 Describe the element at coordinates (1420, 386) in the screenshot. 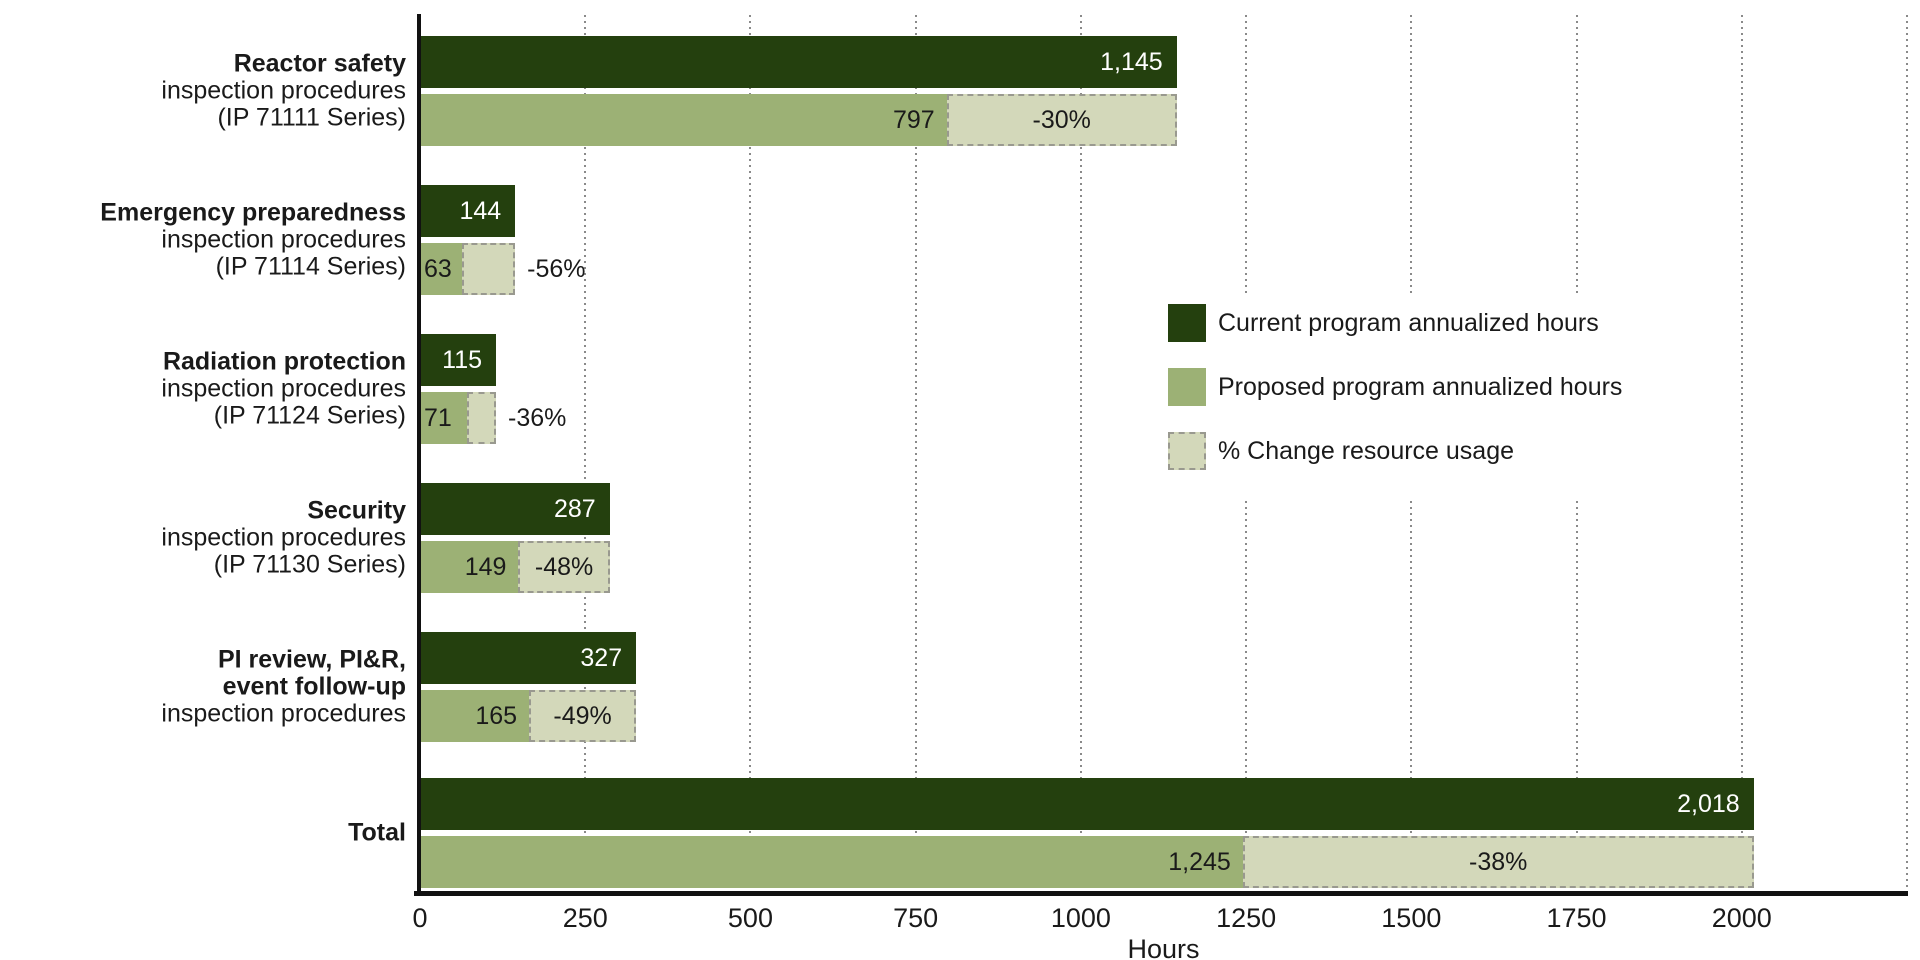

I see `legend-label-proposed: Proposed program annualized hours` at that location.